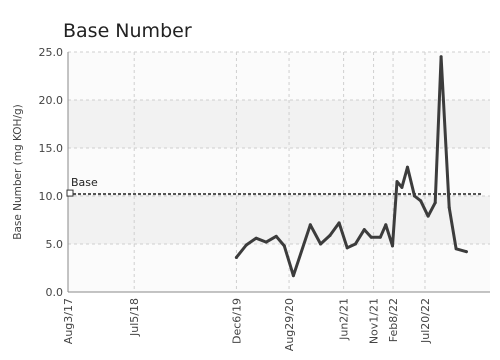 Image resolution: width=500 pixels, height=360 pixels. Describe the element at coordinates (236, 321) in the screenshot. I see `x-tick-label: Dec6/19` at that location.